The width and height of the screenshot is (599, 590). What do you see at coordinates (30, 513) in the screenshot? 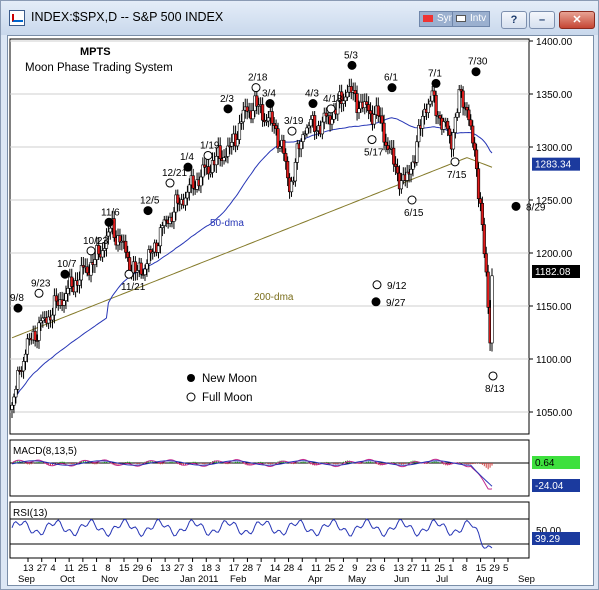
I see `rsi-title: RSI(13)` at bounding box center [30, 513].